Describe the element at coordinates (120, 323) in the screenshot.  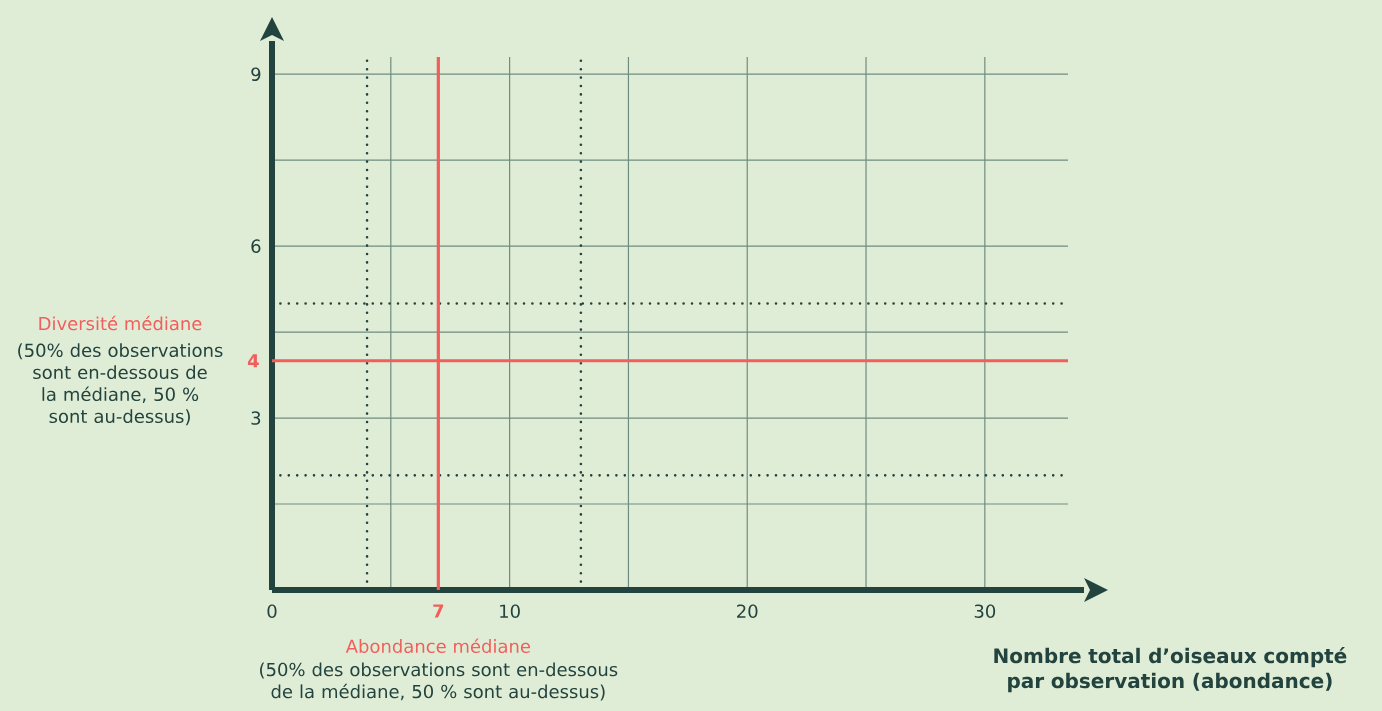
I see `ref-line-label: Diversité médiane` at that location.